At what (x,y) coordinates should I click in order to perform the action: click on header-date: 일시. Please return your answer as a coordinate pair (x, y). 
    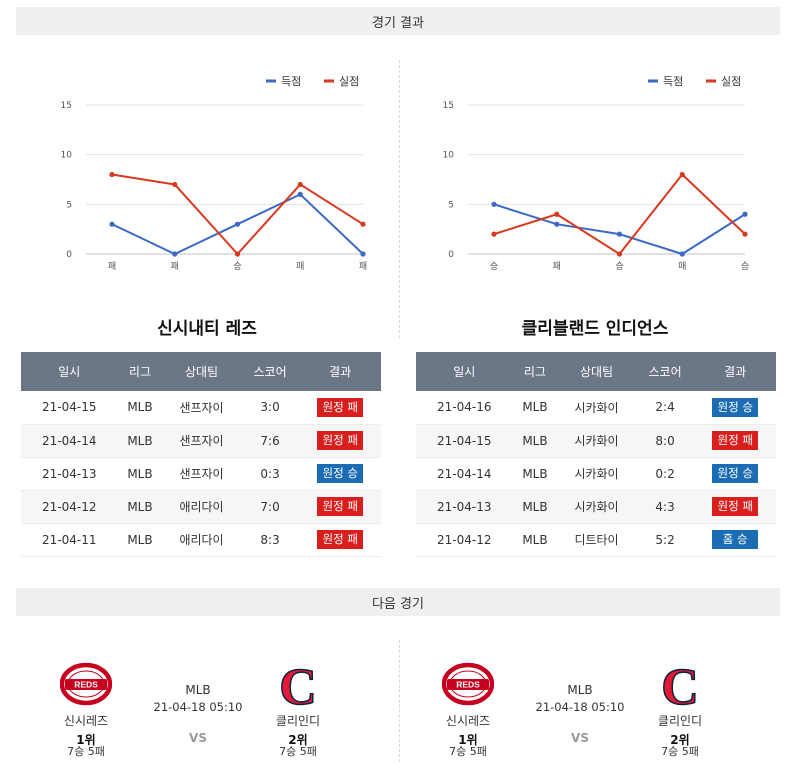
    Looking at the image, I should click on (464, 371).